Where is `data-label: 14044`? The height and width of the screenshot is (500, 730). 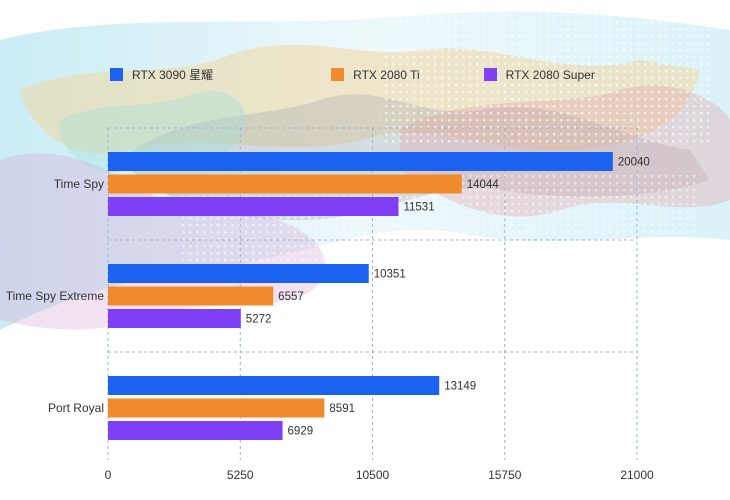
data-label: 14044 is located at coordinates (483, 185).